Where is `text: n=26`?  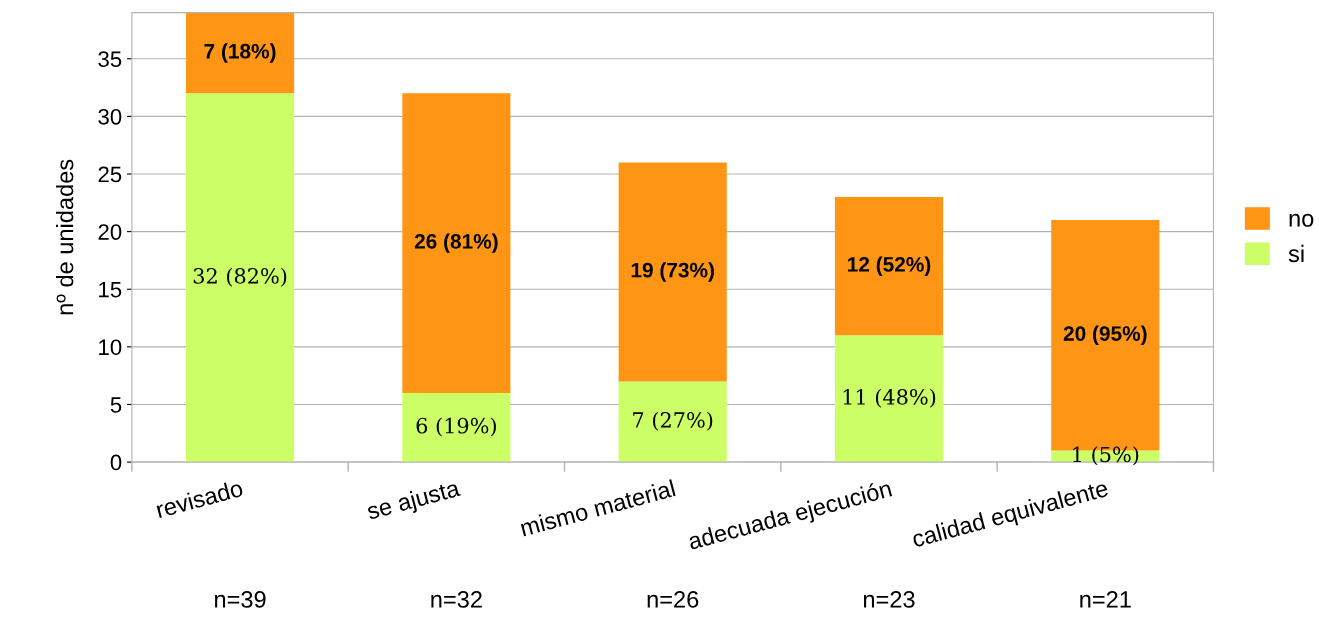 text: n=26 is located at coordinates (673, 599).